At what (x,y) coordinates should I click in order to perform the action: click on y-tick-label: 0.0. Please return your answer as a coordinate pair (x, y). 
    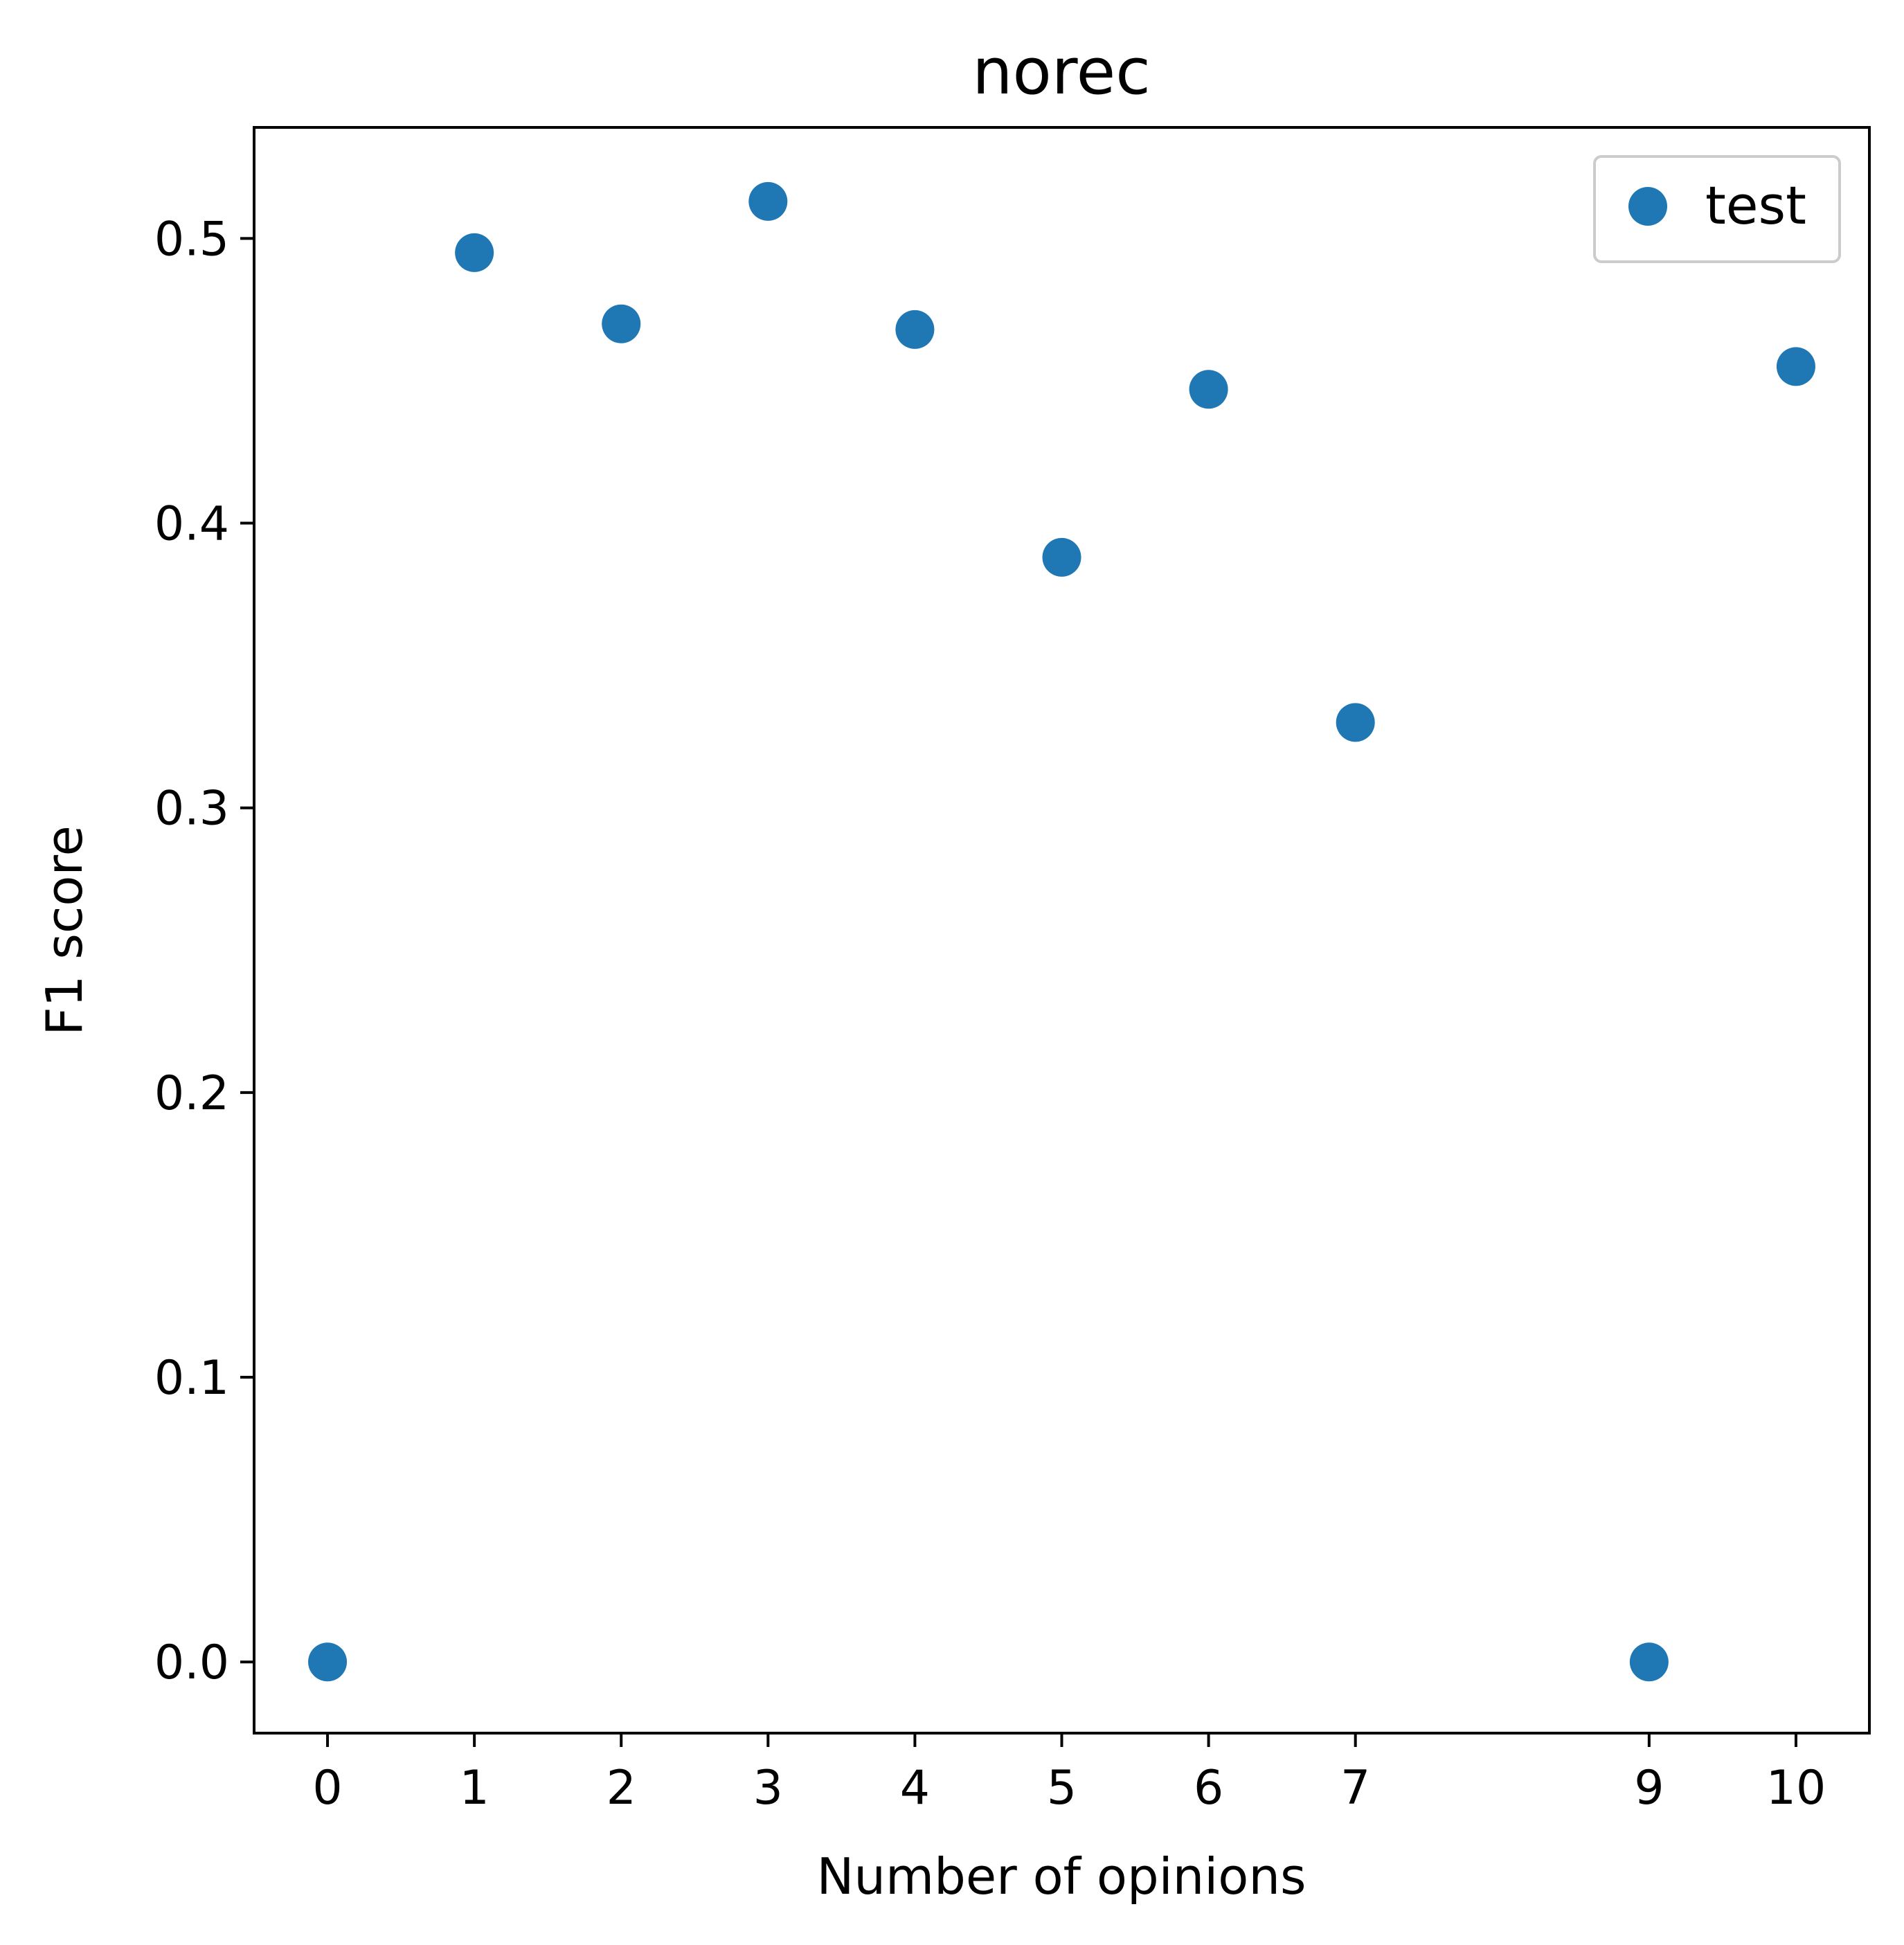
    Looking at the image, I should click on (191, 1663).